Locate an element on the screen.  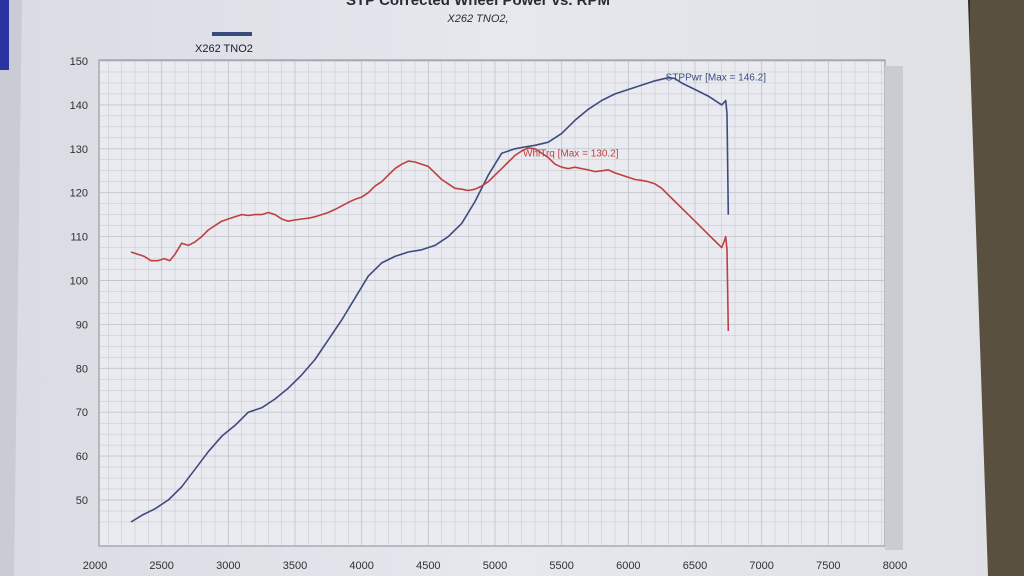
legend-label: X262 TNO2 is located at coordinates (224, 49).